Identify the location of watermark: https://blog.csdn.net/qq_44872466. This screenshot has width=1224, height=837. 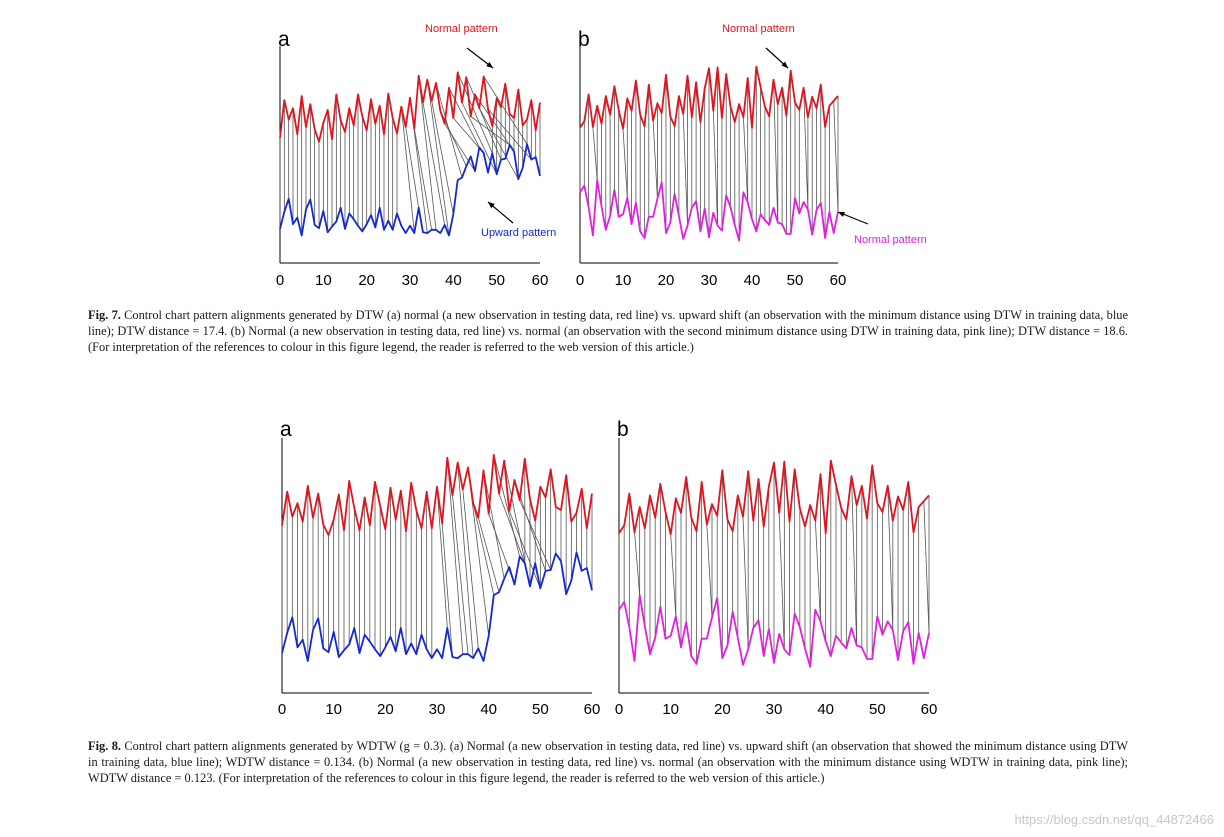
(1114, 819).